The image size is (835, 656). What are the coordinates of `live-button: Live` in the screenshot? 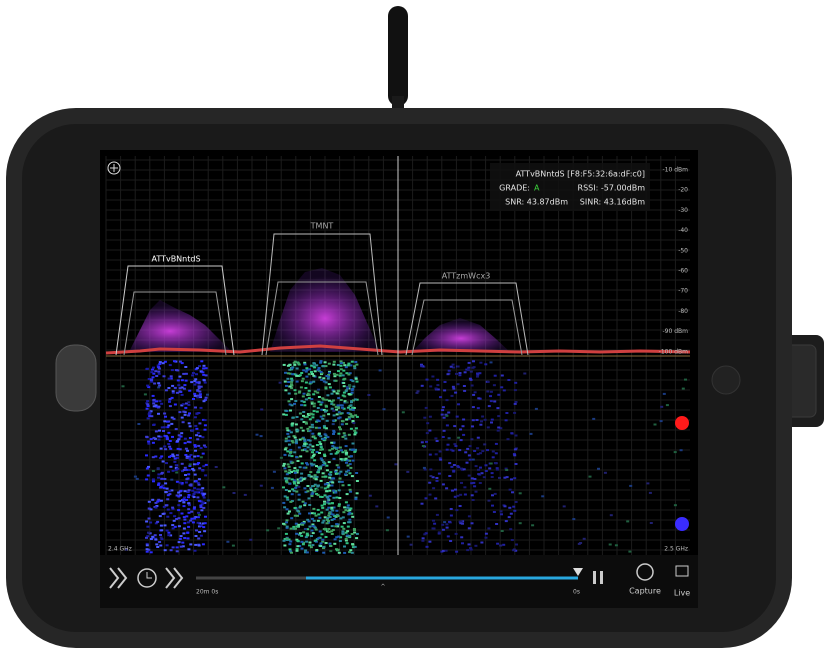 It's located at (682, 593).